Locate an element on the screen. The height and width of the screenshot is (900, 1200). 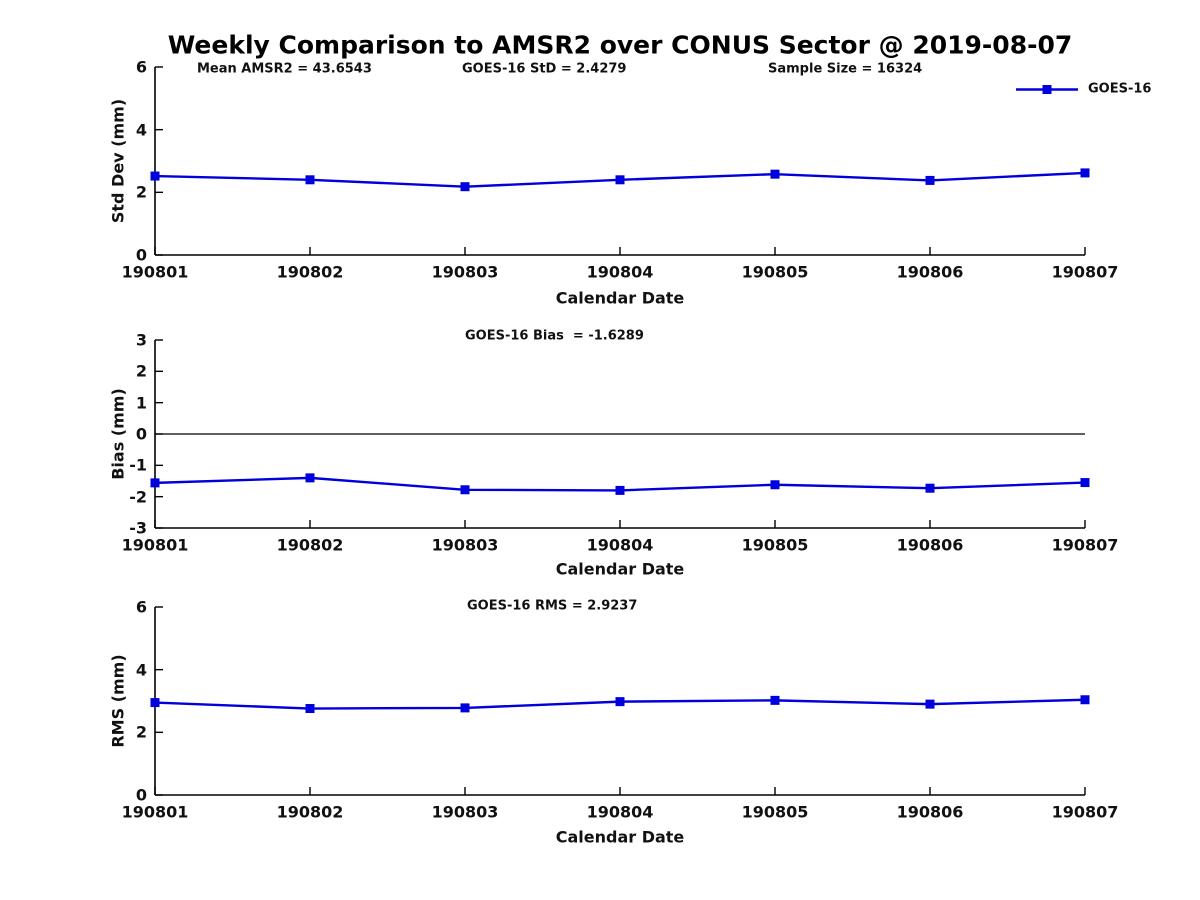
legend: GOES-16 is located at coordinates (1083, 89).